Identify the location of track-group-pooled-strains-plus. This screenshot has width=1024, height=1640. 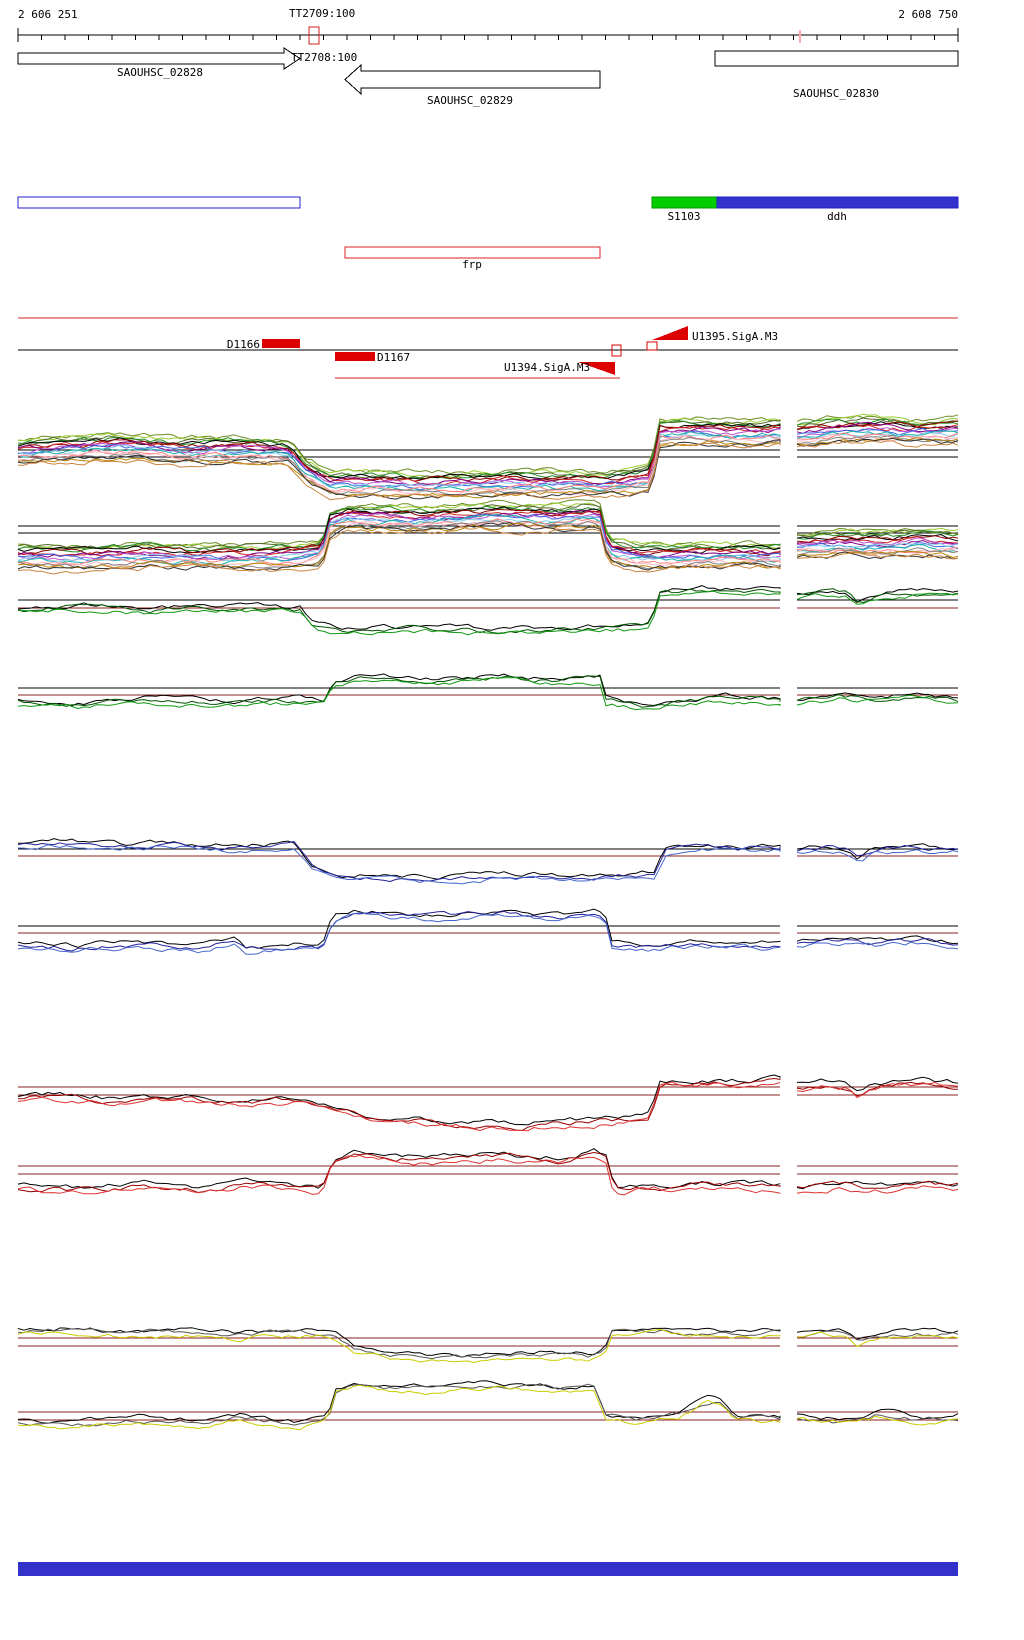
(488, 457).